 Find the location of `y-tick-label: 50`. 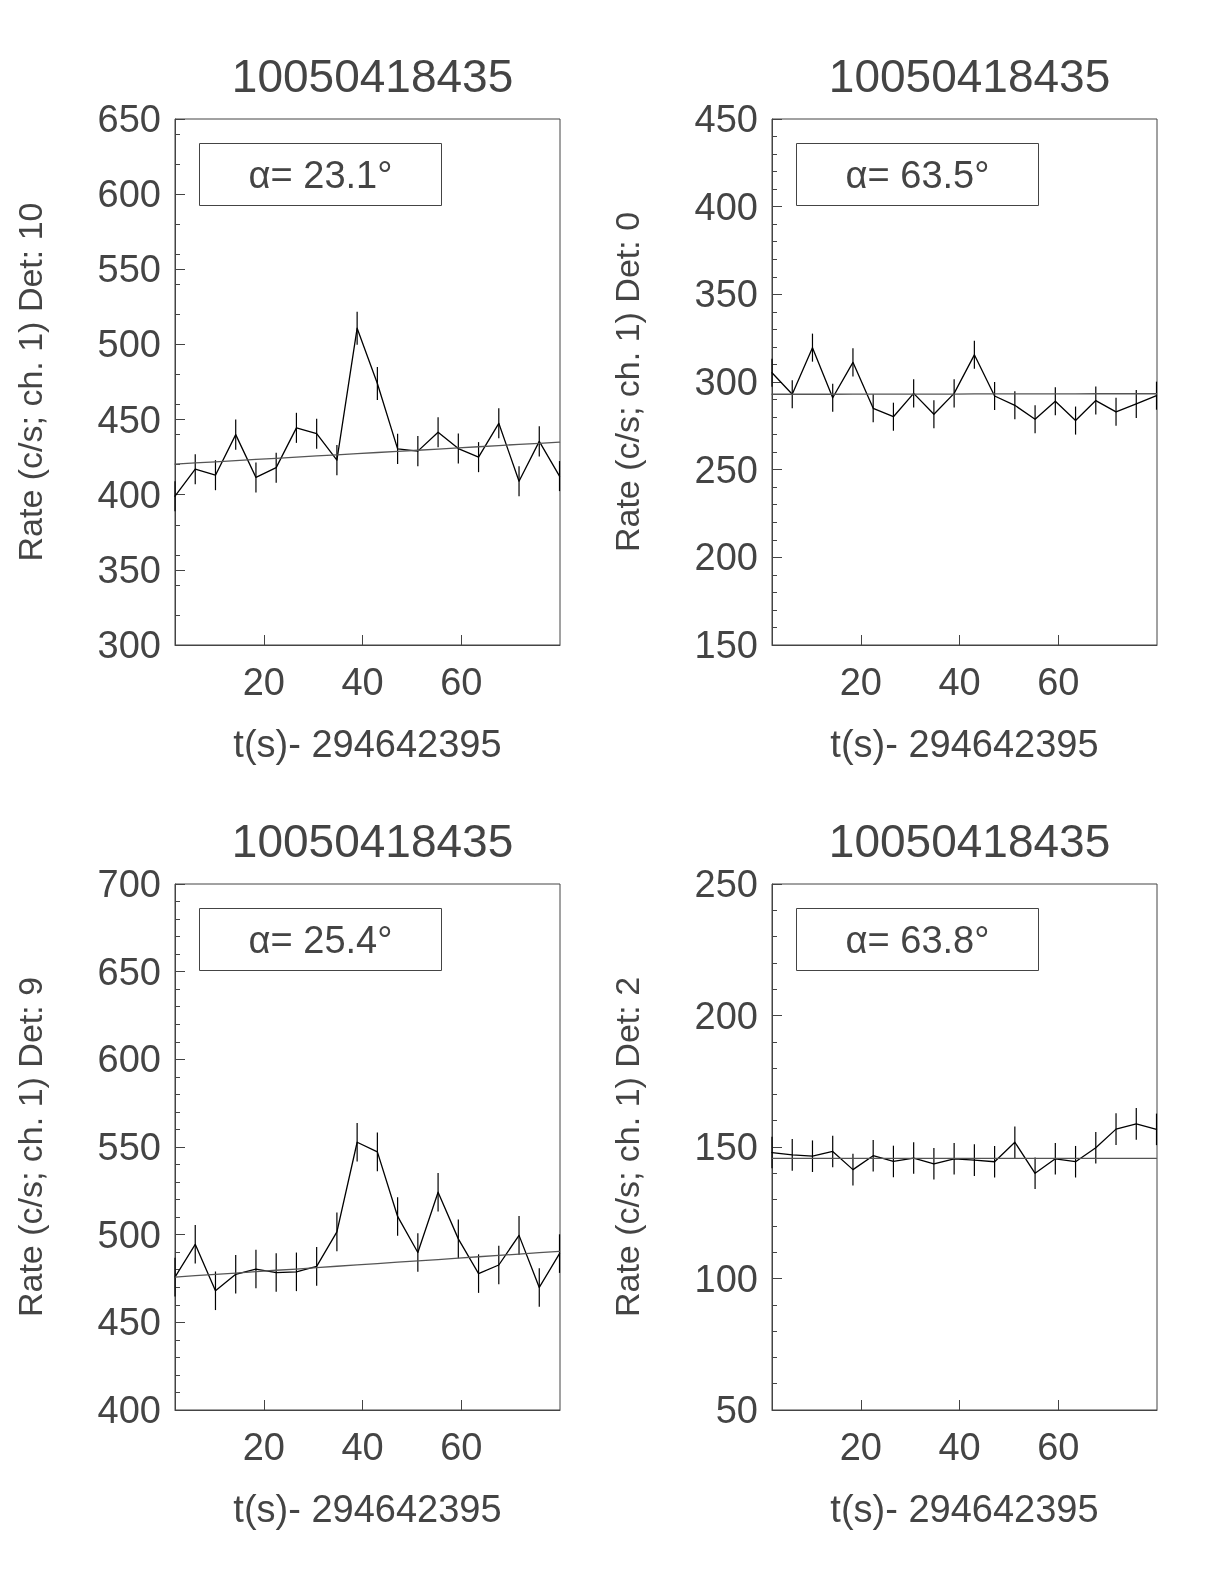

y-tick-label: 50 is located at coordinates (736, 1410).